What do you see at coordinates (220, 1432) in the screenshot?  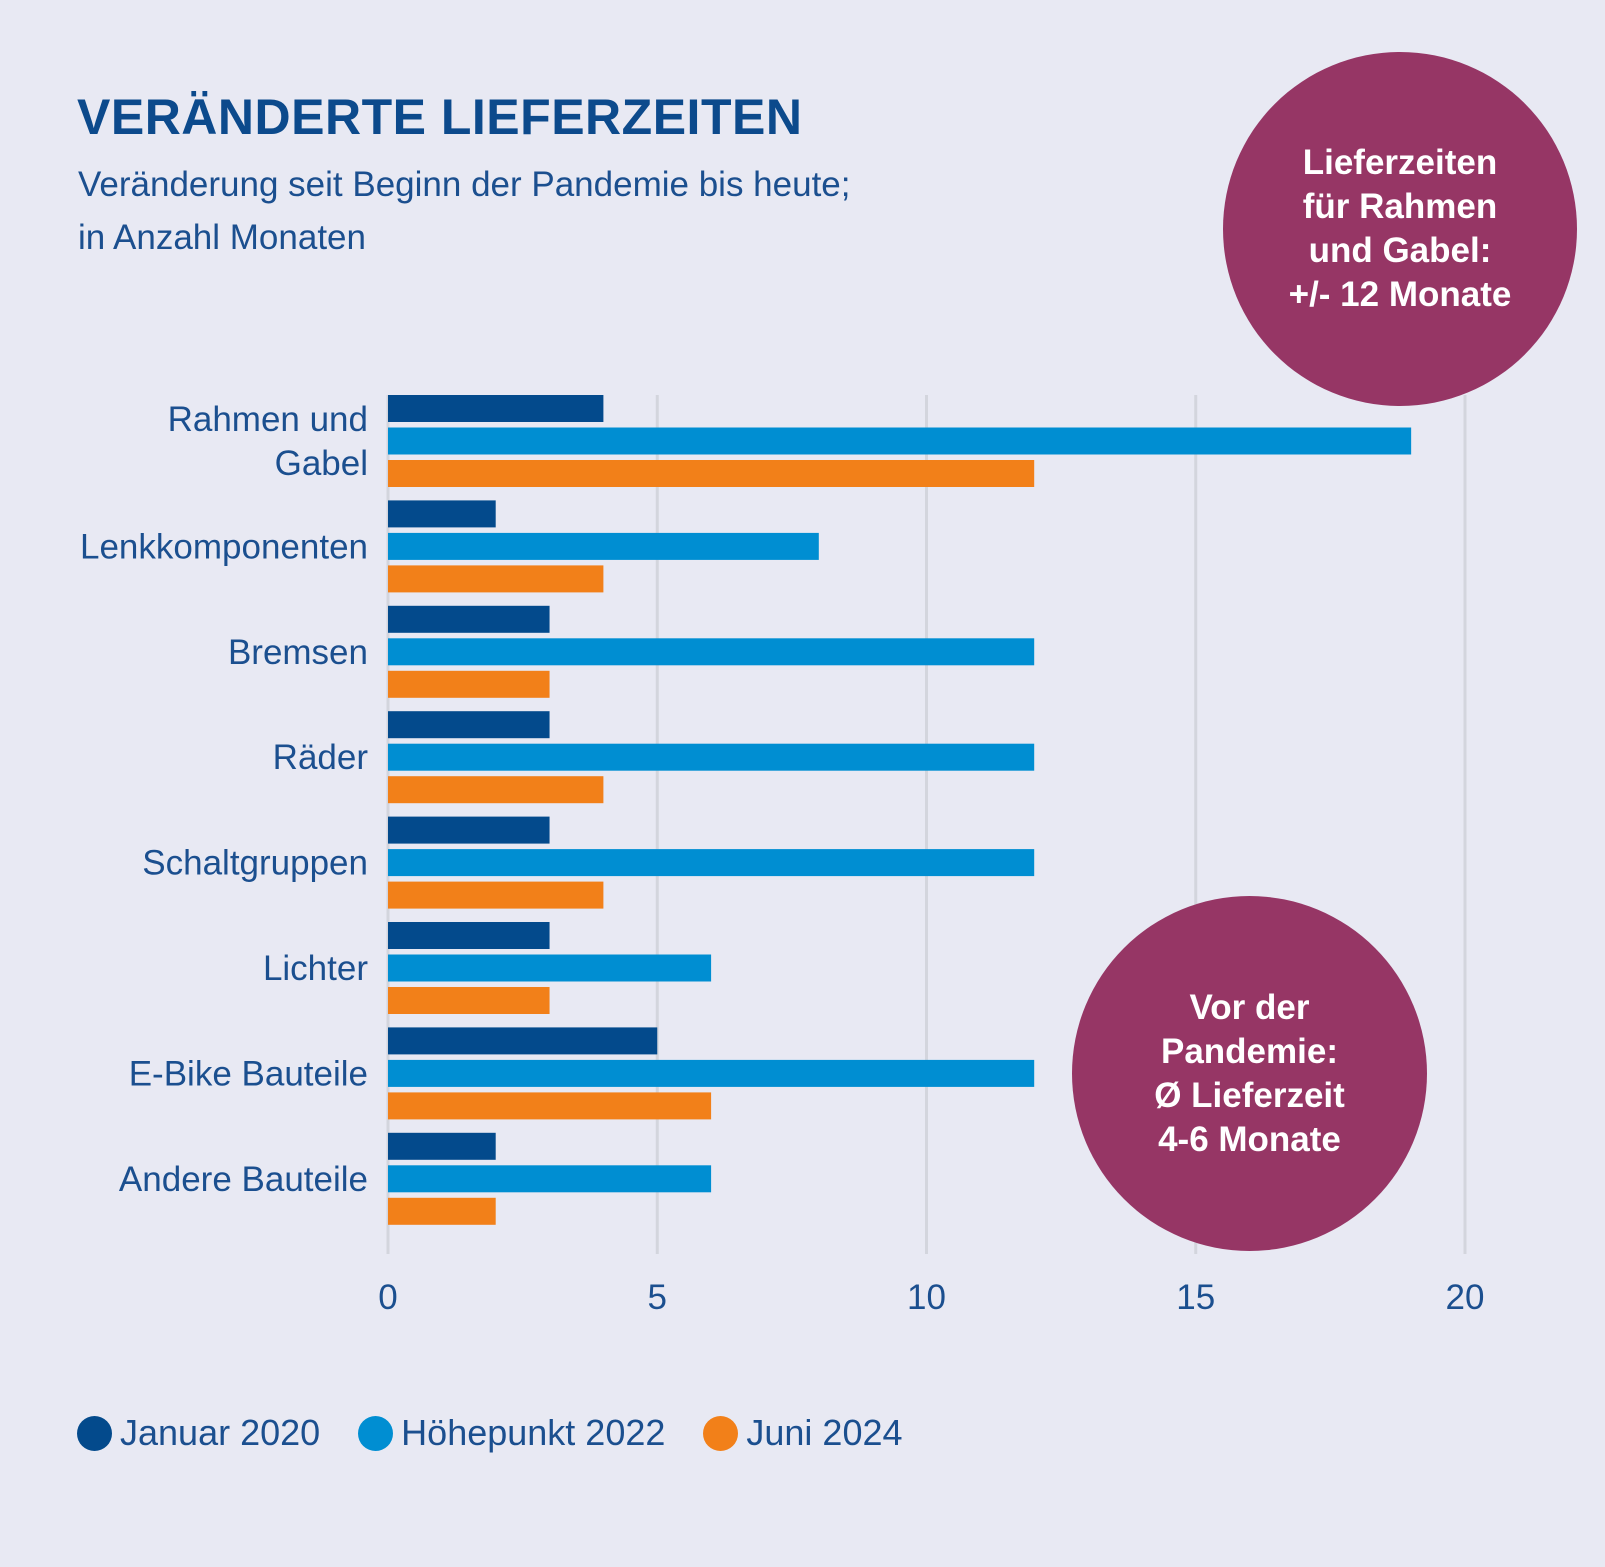 I see `legend-label: Januar 2020` at bounding box center [220, 1432].